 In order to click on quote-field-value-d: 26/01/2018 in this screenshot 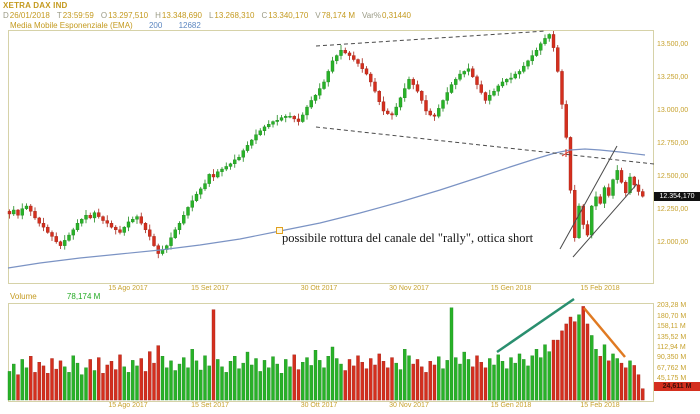, I will do `click(29, 15)`.